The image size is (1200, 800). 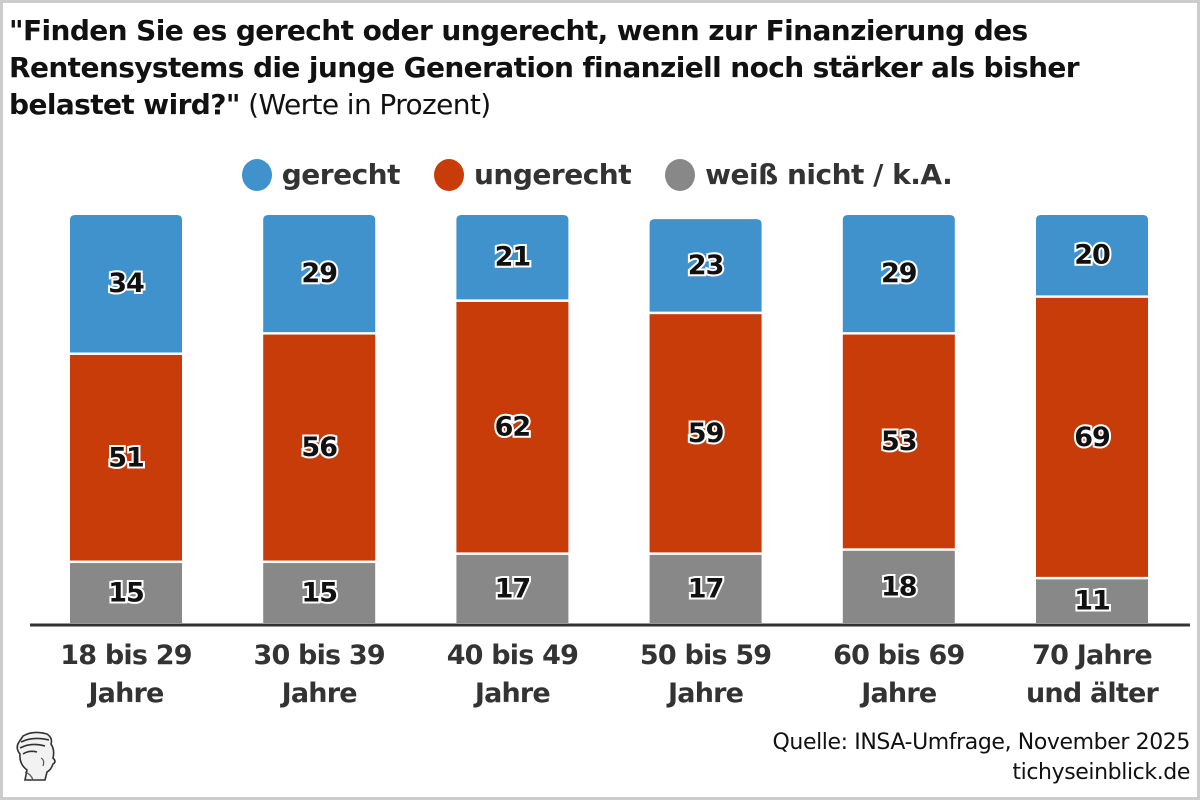 What do you see at coordinates (553, 174) in the screenshot?
I see `legend-label-ungerecht: ungerecht` at bounding box center [553, 174].